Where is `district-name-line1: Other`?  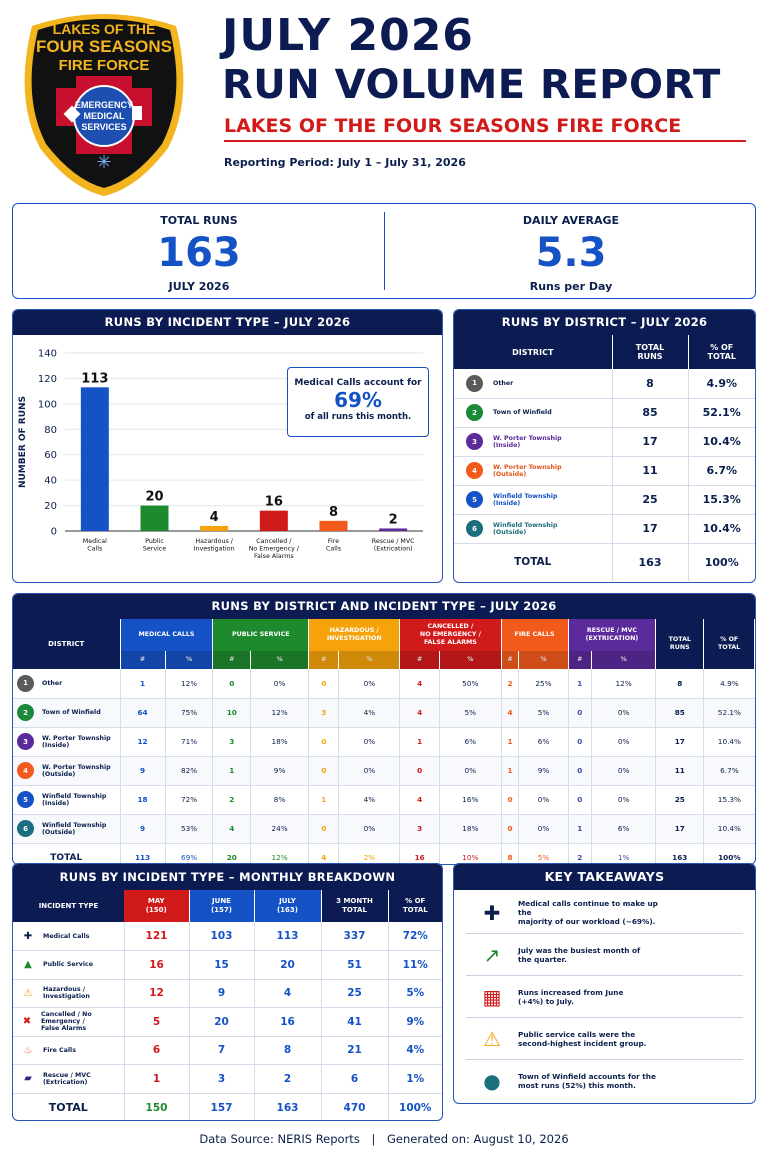
district-name-line1: Other is located at coordinates (503, 383).